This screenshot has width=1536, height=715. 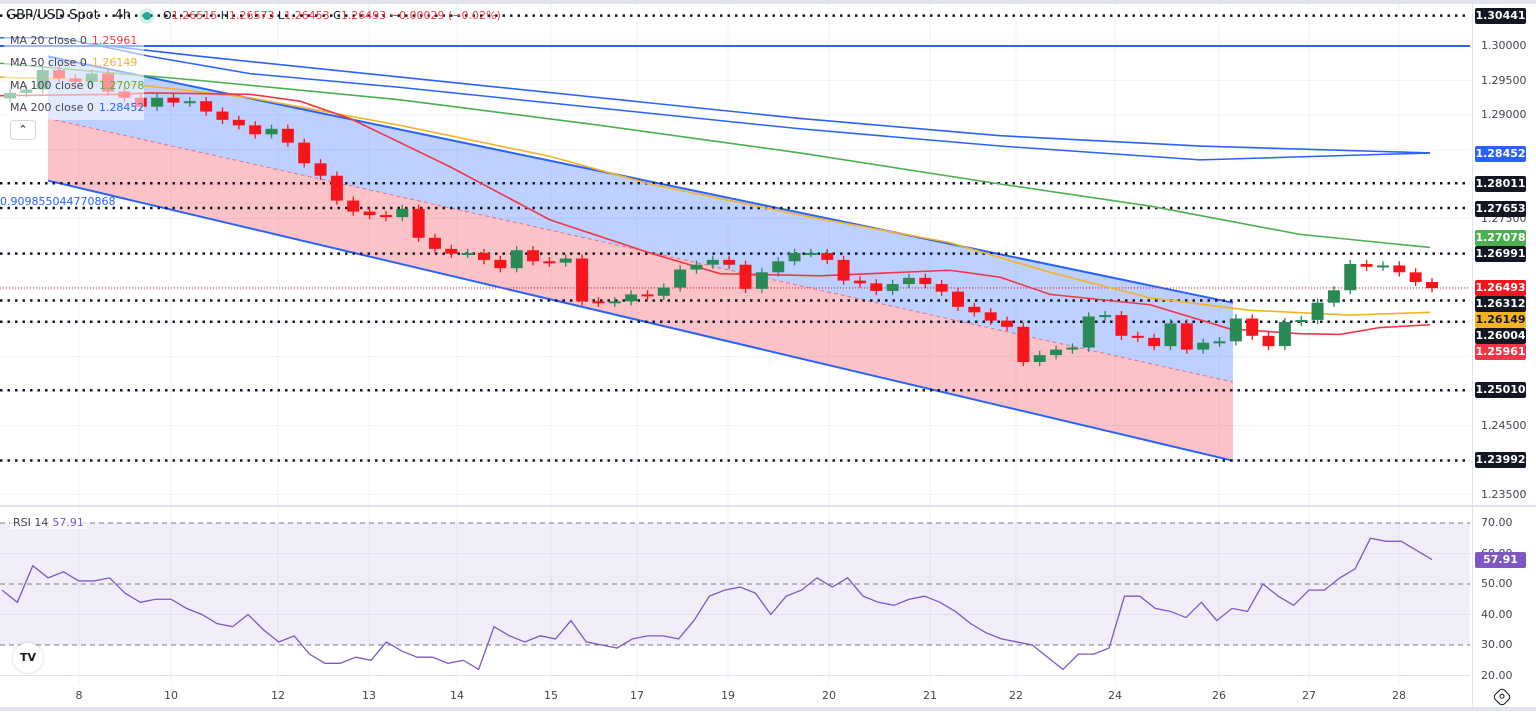 I want to click on close-label: C, so click(x=337, y=15).